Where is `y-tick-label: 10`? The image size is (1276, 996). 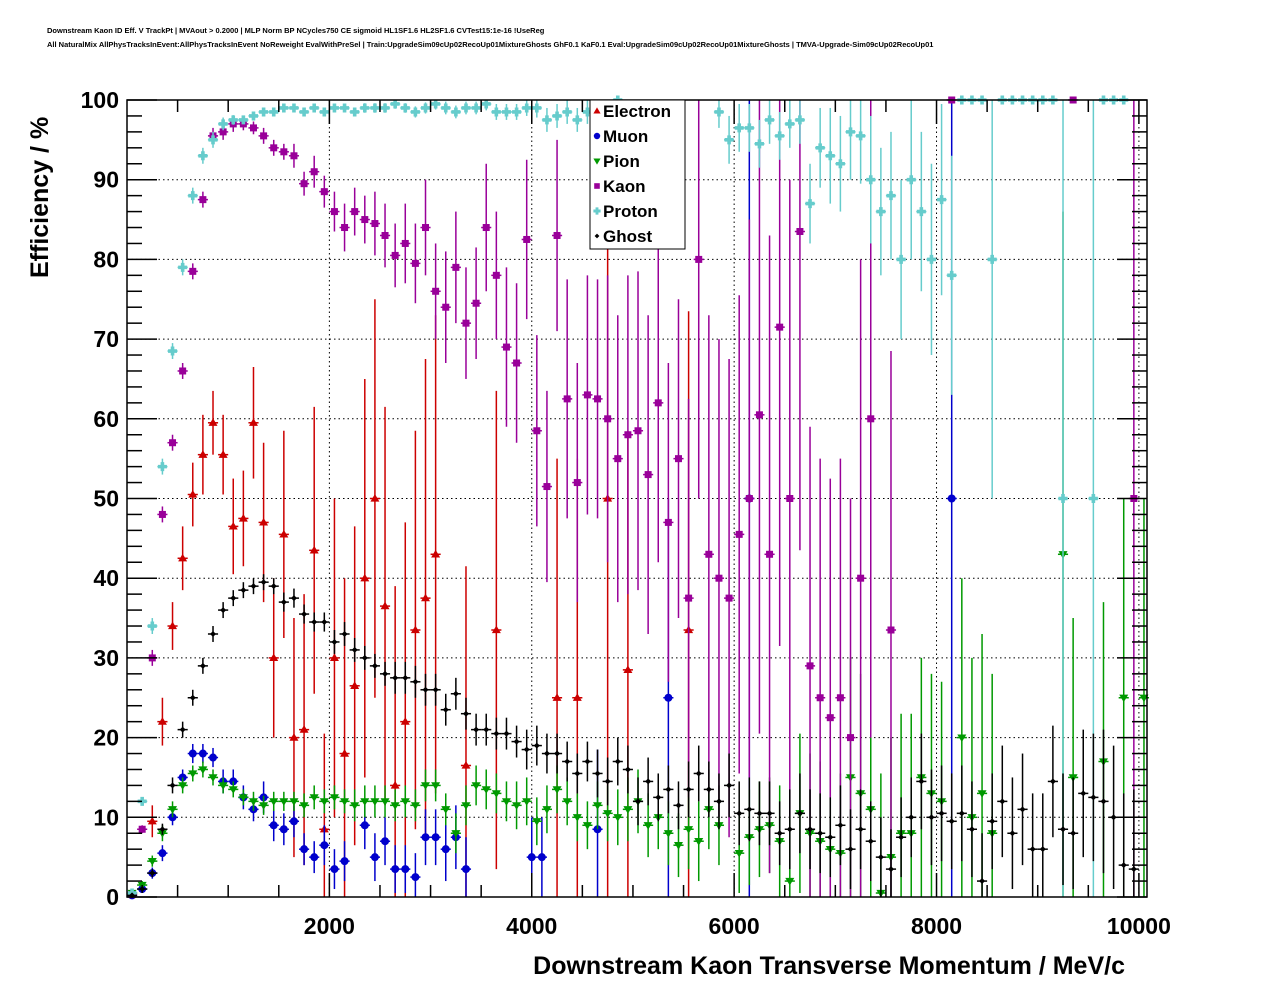
y-tick-label: 10 is located at coordinates (106, 817).